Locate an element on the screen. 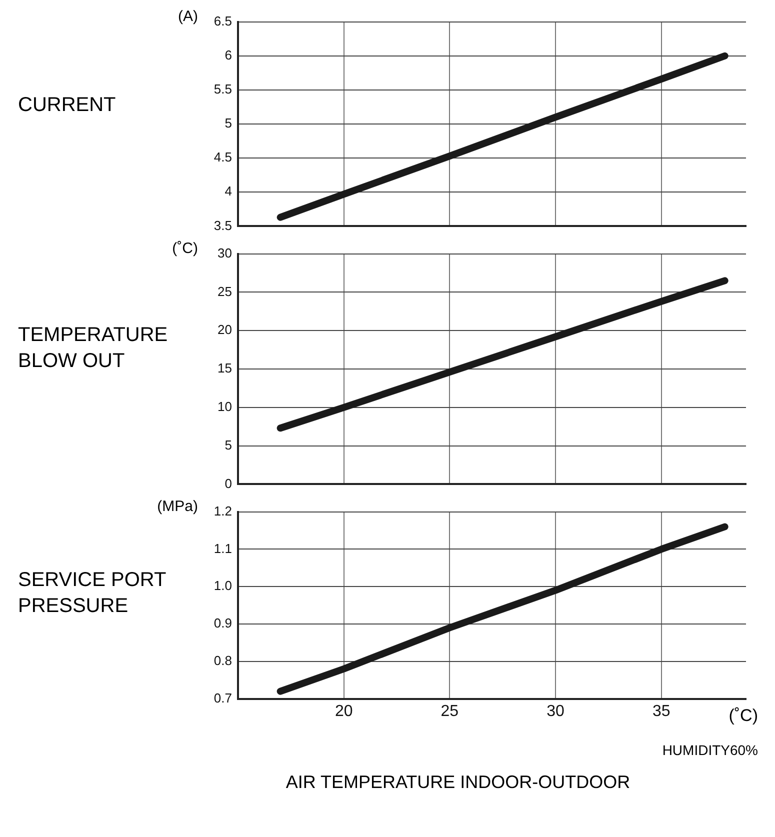 The width and height of the screenshot is (775, 837). x-tick-label: 35 is located at coordinates (661, 711).